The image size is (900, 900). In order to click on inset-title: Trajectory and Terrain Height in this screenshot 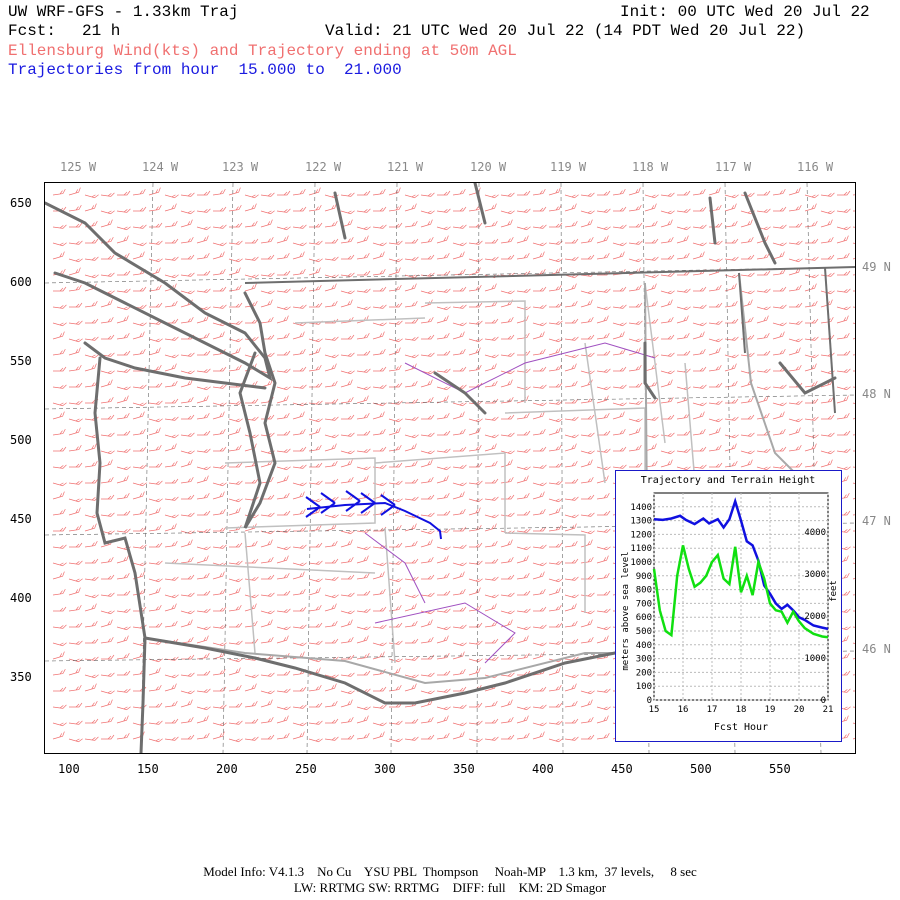, I will do `click(728, 480)`.